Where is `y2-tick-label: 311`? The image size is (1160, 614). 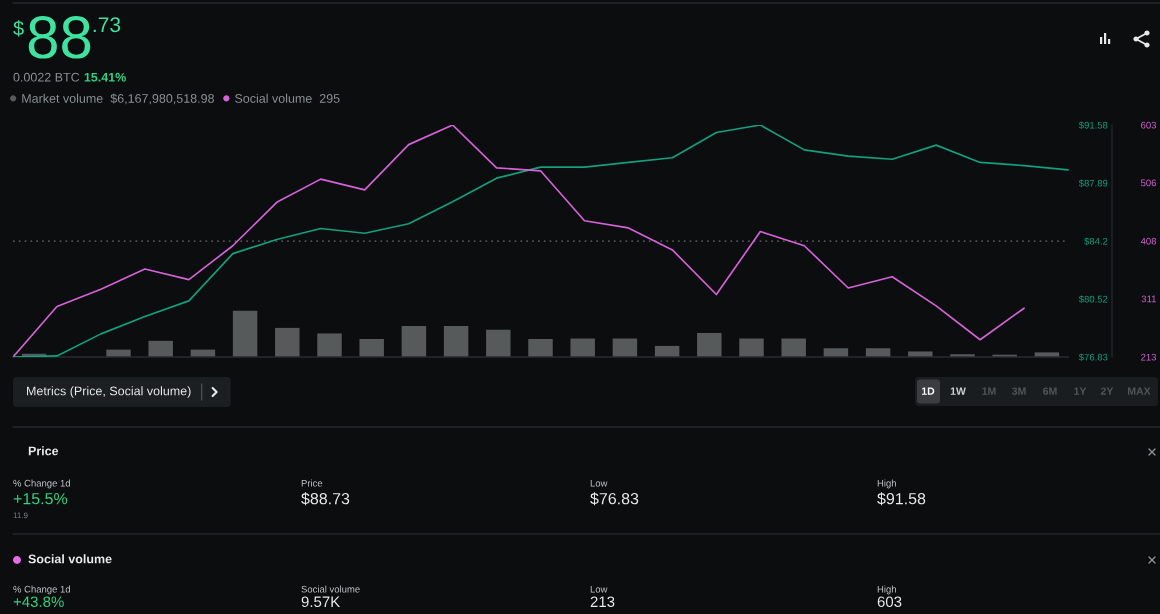
y2-tick-label: 311 is located at coordinates (1148, 299).